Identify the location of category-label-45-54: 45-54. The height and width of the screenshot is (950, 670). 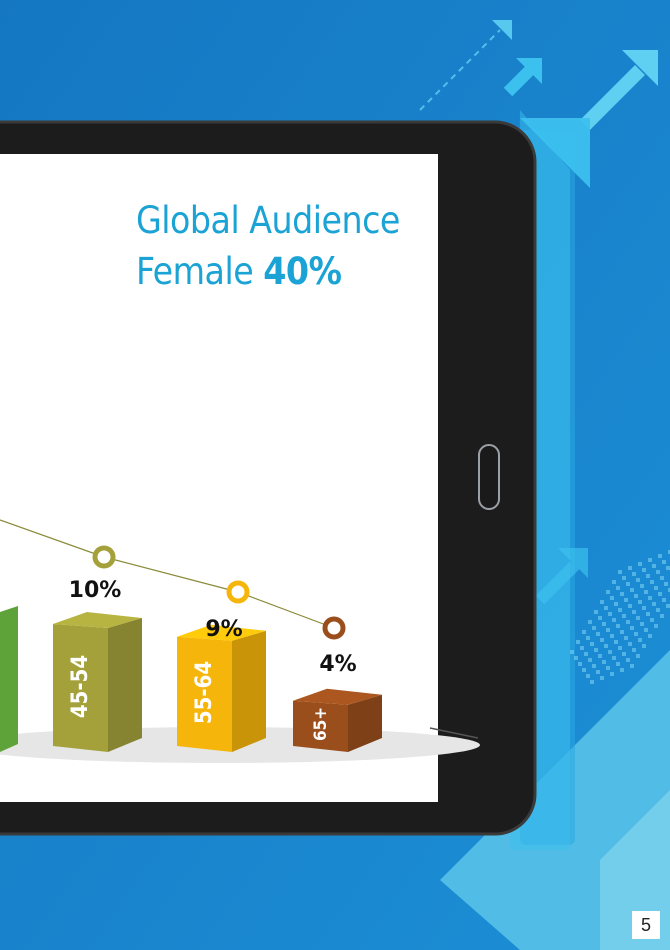
(81, 686).